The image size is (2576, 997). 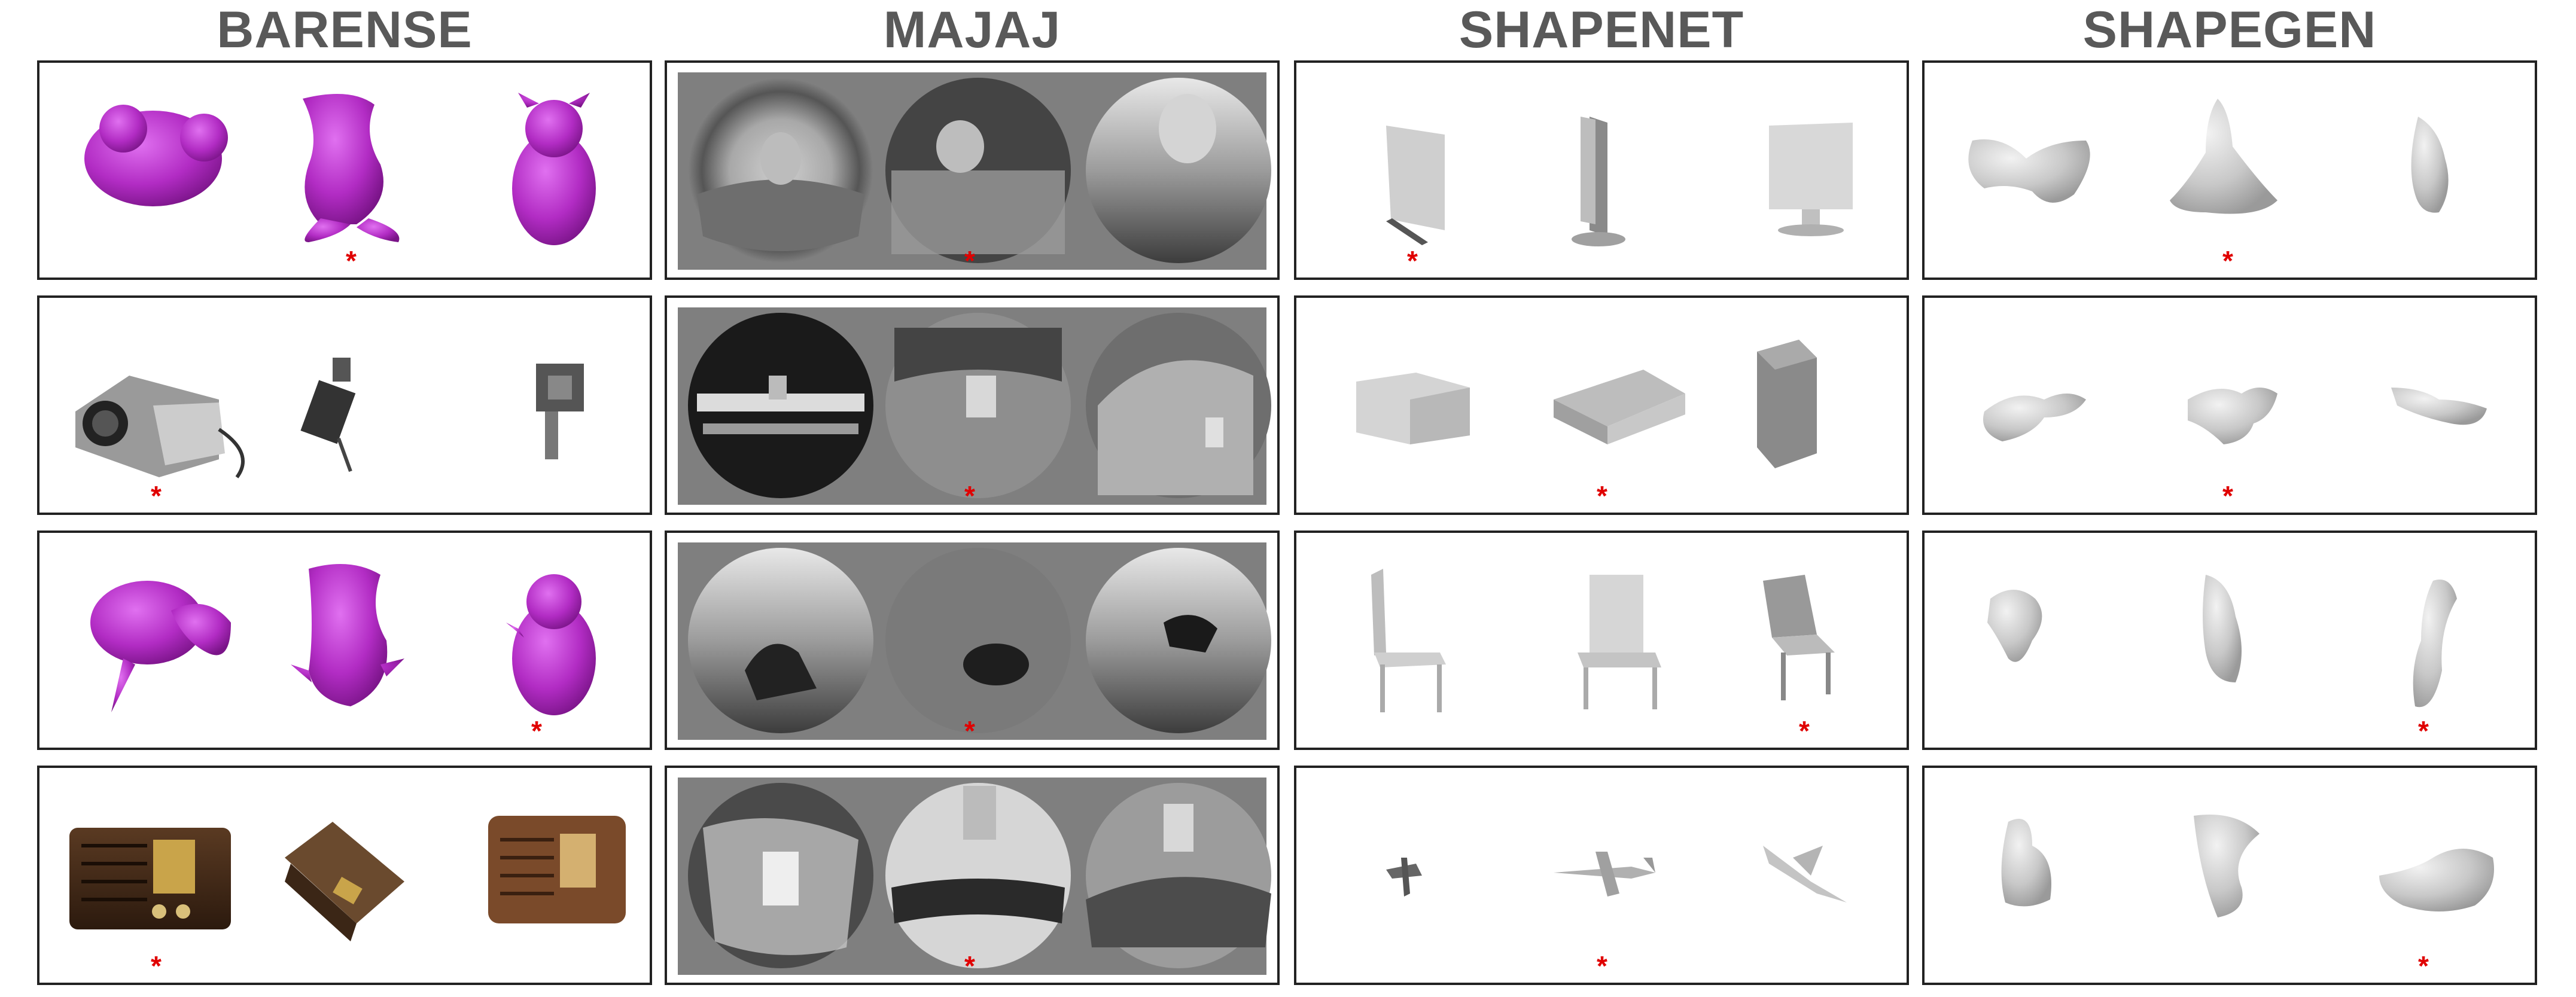 I want to click on panel-shapenet-row1: *, so click(x=1601, y=170).